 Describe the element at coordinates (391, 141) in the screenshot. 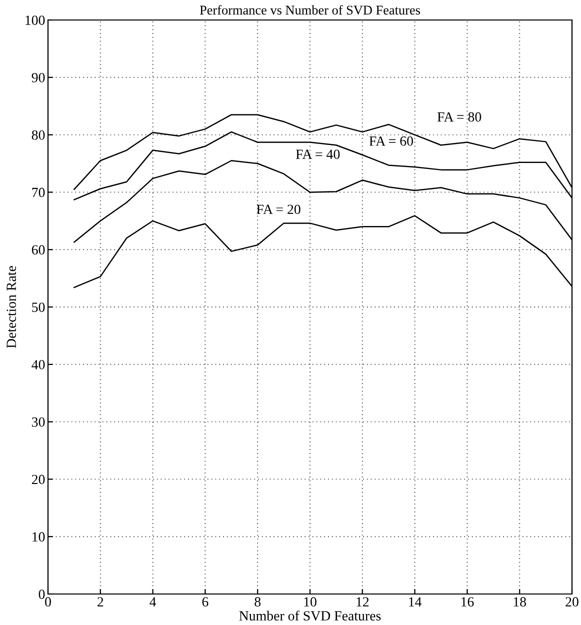

I see `annotation: FA = 60` at that location.